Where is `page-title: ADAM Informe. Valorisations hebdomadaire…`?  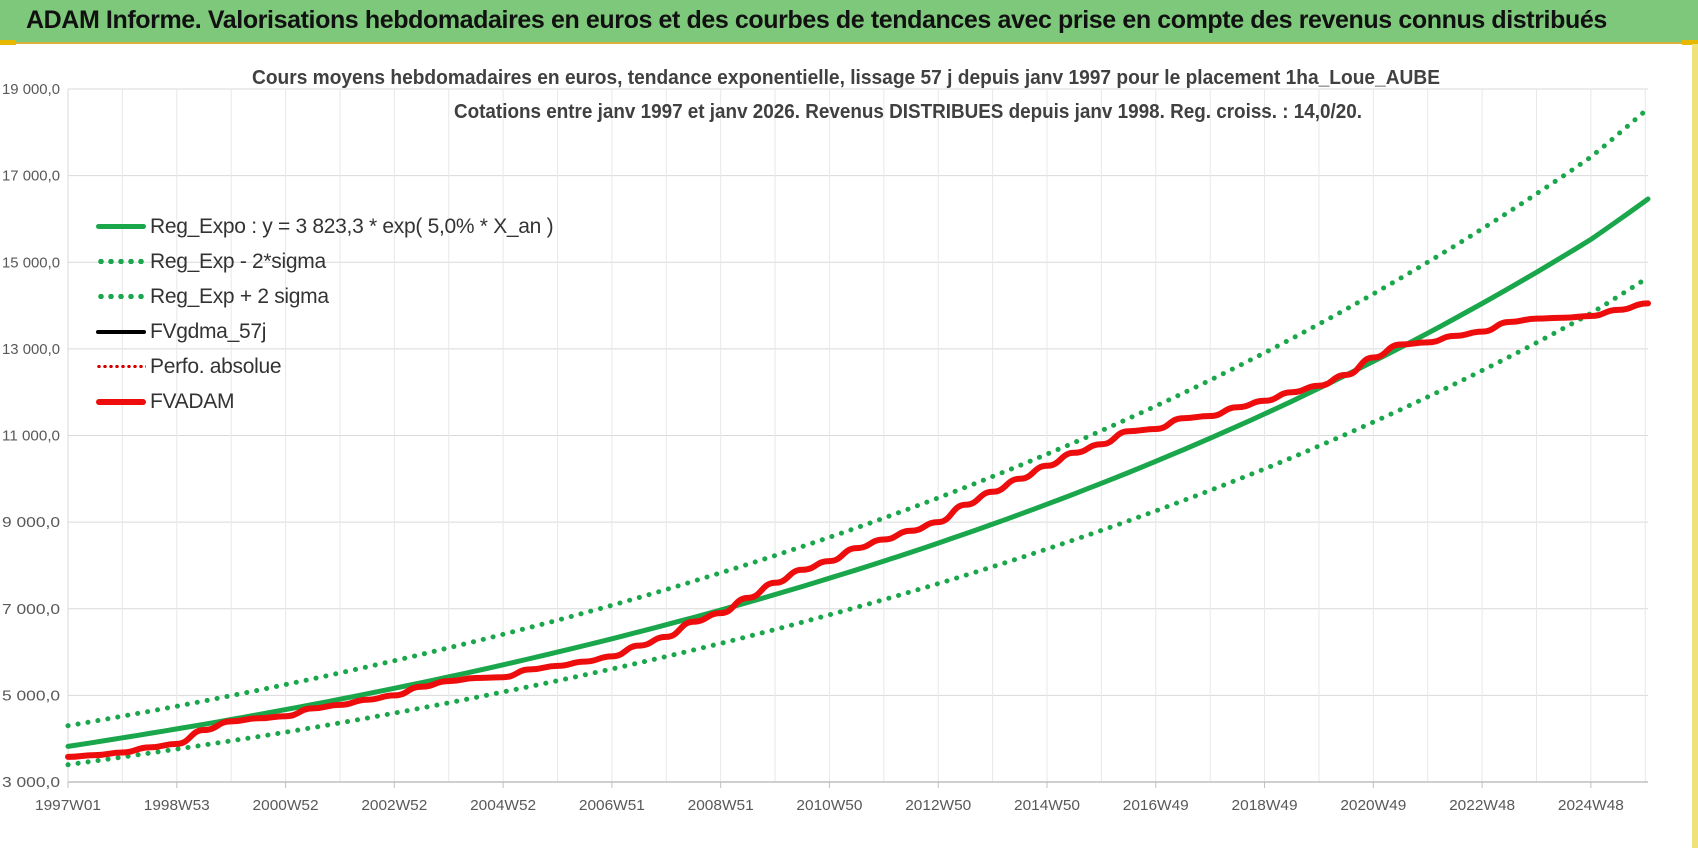 page-title: ADAM Informe. Valorisations hebdomadaire… is located at coordinates (816, 20).